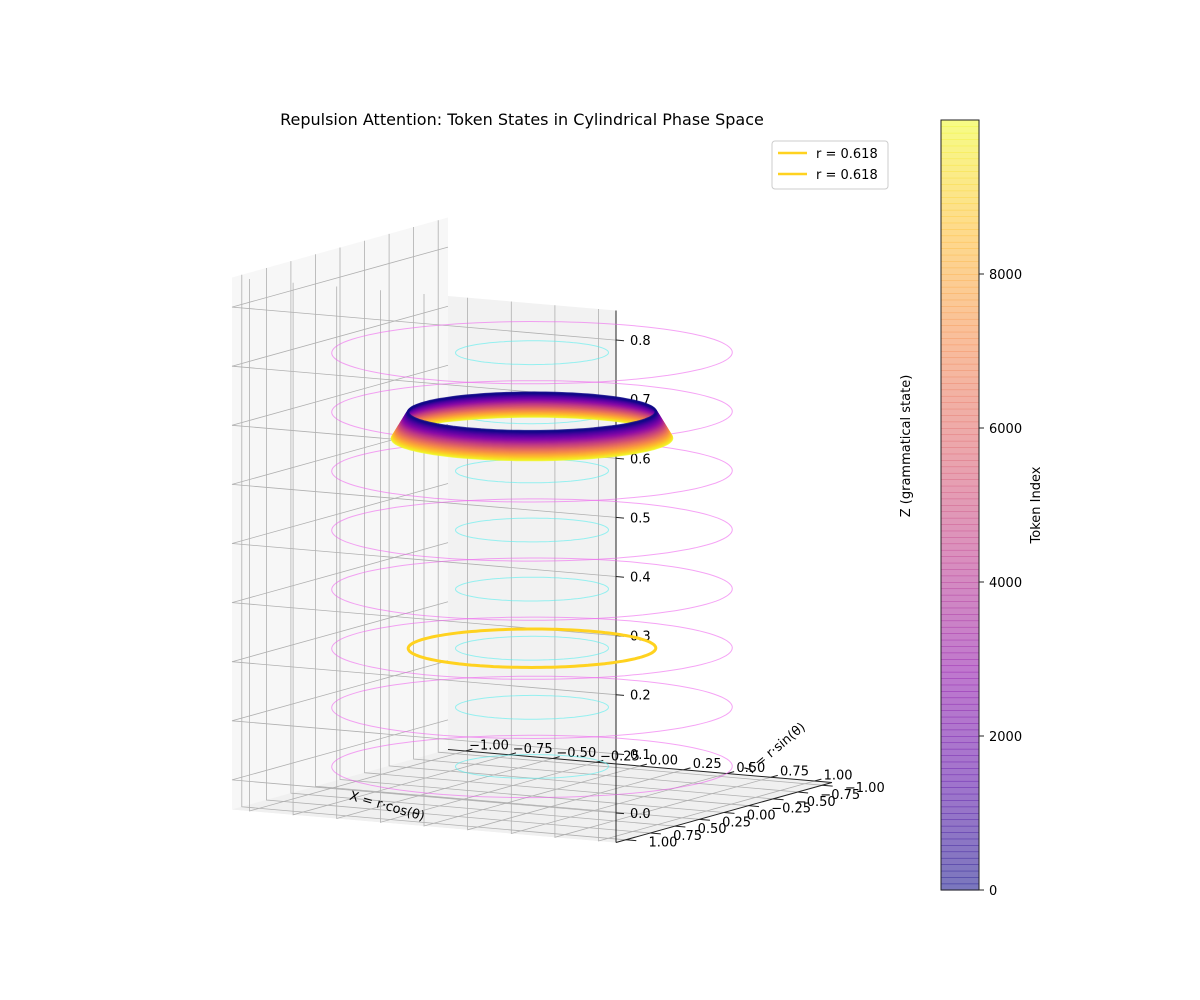  Describe the element at coordinates (707, 764) in the screenshot. I see `x-tick-label: 0.25` at that location.